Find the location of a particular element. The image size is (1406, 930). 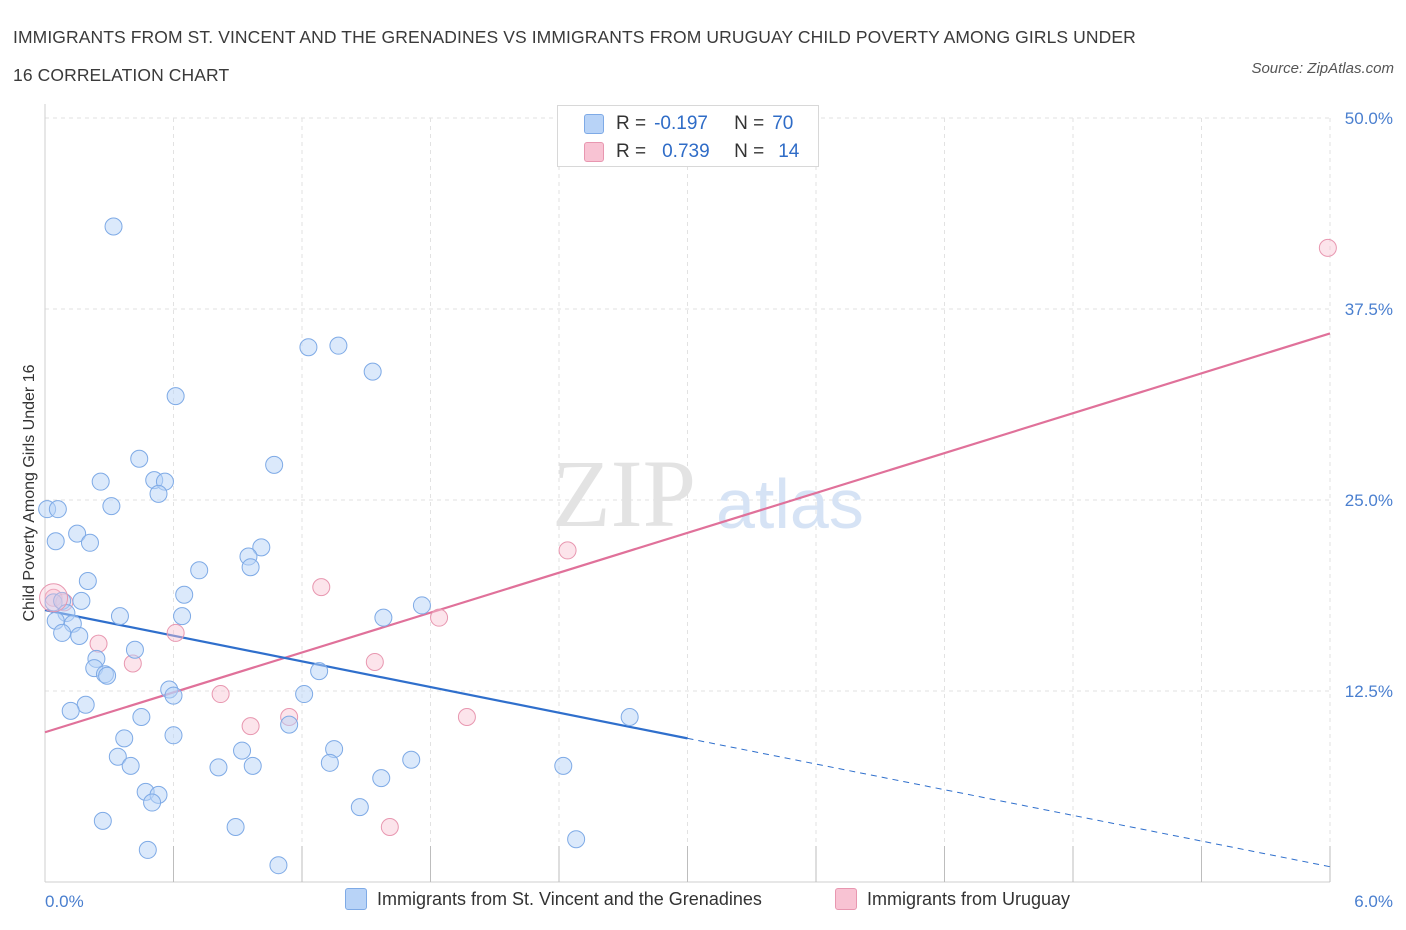

y-tick-labels: 12.5% 25.0% 37.5% 50.0% is located at coordinates (1369, 405).